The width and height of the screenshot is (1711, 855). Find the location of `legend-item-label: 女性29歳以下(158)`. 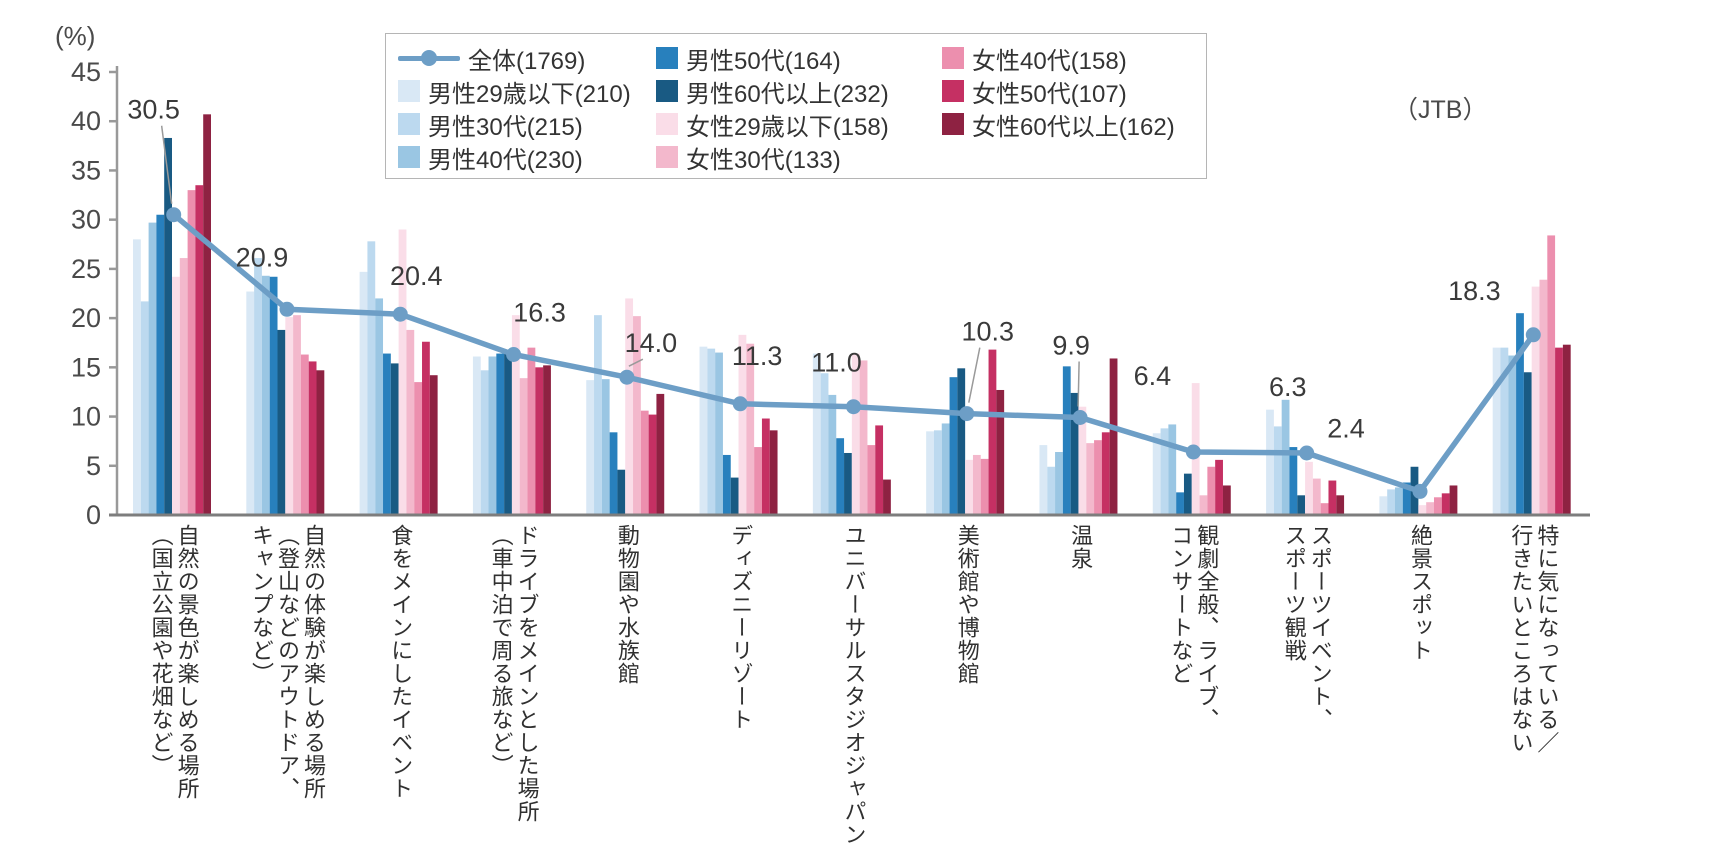

legend-item-label: 女性29歳以下(158) is located at coordinates (787, 127).